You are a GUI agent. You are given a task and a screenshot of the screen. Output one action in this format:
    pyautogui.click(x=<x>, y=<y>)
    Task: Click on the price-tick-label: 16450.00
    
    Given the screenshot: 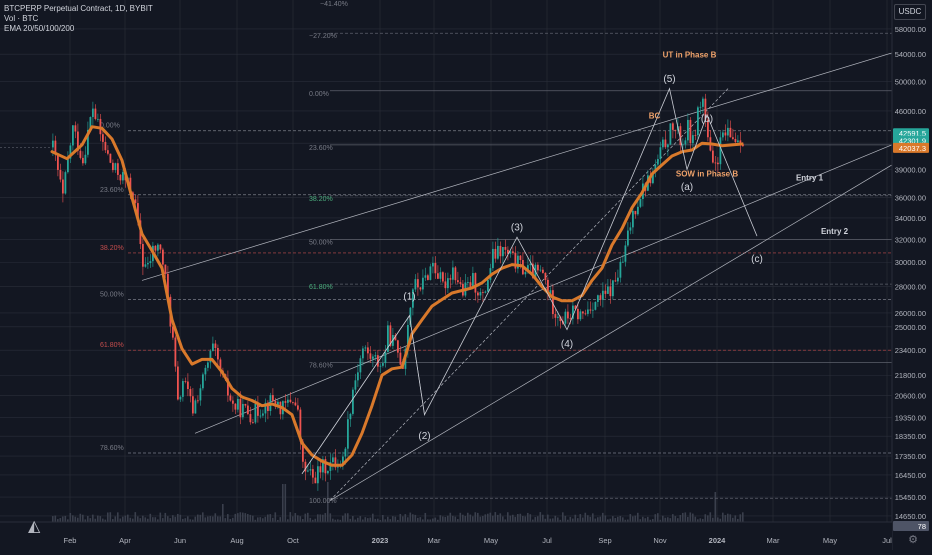 What is the action you would take?
    pyautogui.click(x=910, y=475)
    